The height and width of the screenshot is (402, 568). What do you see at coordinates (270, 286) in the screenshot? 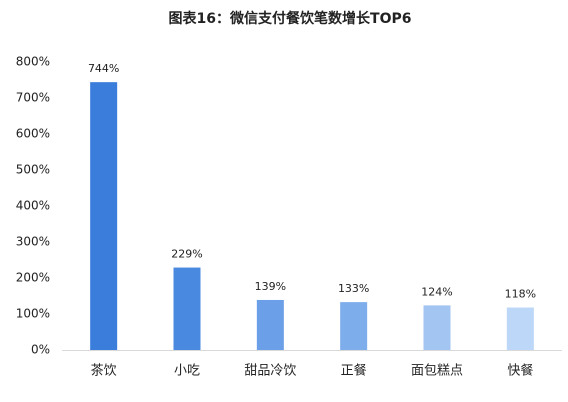
I see `value-label: 139%` at bounding box center [270, 286].